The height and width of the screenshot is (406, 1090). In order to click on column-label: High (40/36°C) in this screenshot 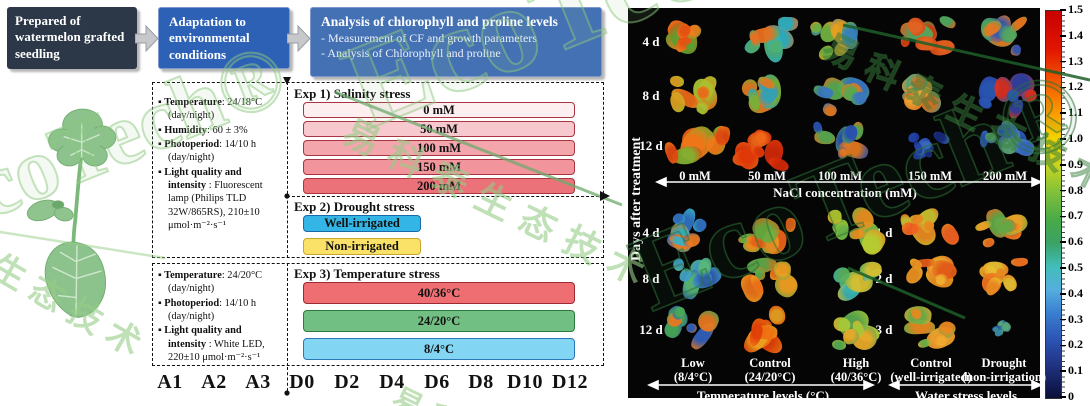, I will do `click(856, 370)`.